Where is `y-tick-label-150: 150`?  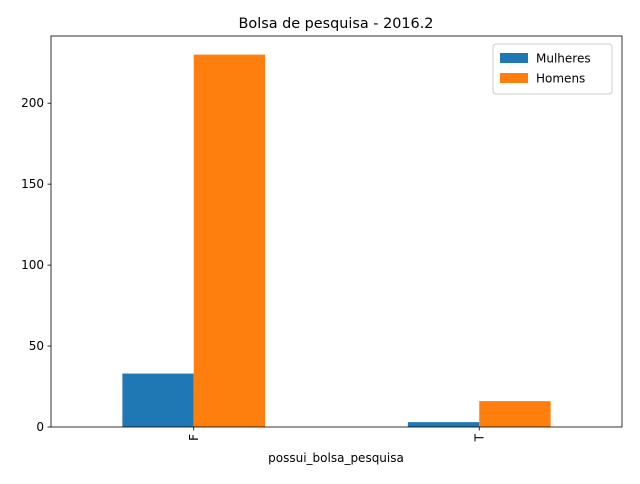 y-tick-label-150: 150 is located at coordinates (32, 184).